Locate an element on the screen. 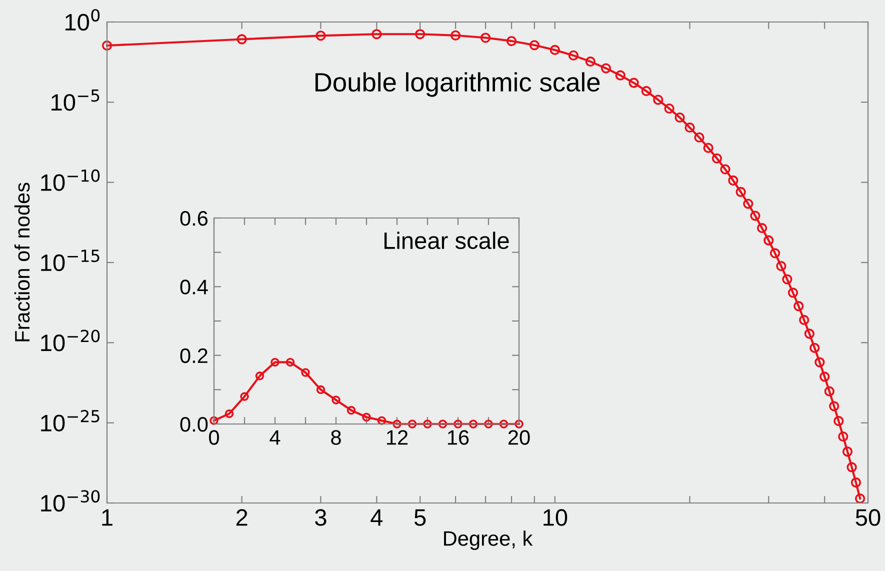 This screenshot has width=885, height=571. y-tick-label: 0.6 is located at coordinates (194, 218).